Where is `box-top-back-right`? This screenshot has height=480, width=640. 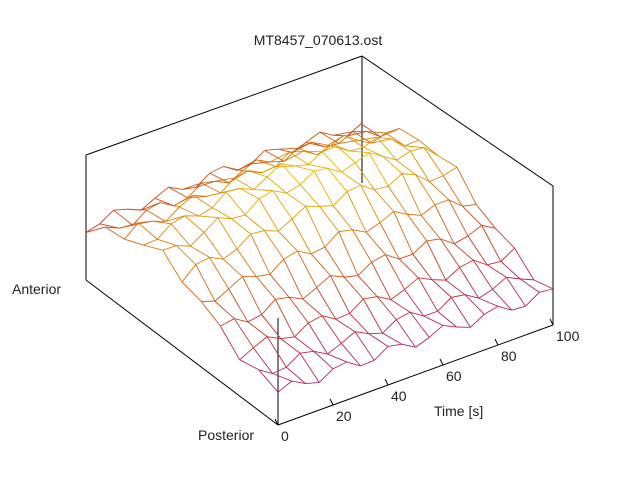
box-top-back-right is located at coordinates (457, 121).